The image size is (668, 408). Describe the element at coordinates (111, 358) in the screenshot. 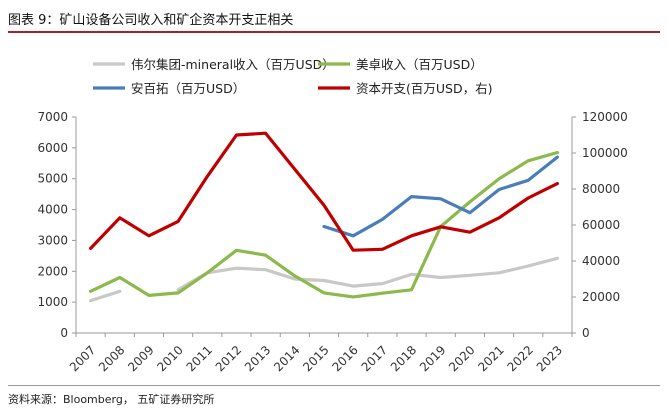

I see `x-tick-label: 2008` at that location.